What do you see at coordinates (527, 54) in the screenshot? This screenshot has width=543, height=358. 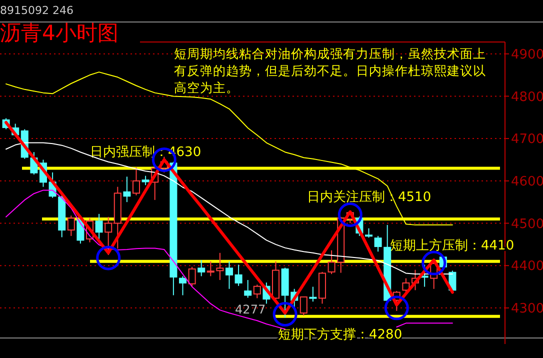 I see `y-tick-label: 4900` at bounding box center [527, 54].